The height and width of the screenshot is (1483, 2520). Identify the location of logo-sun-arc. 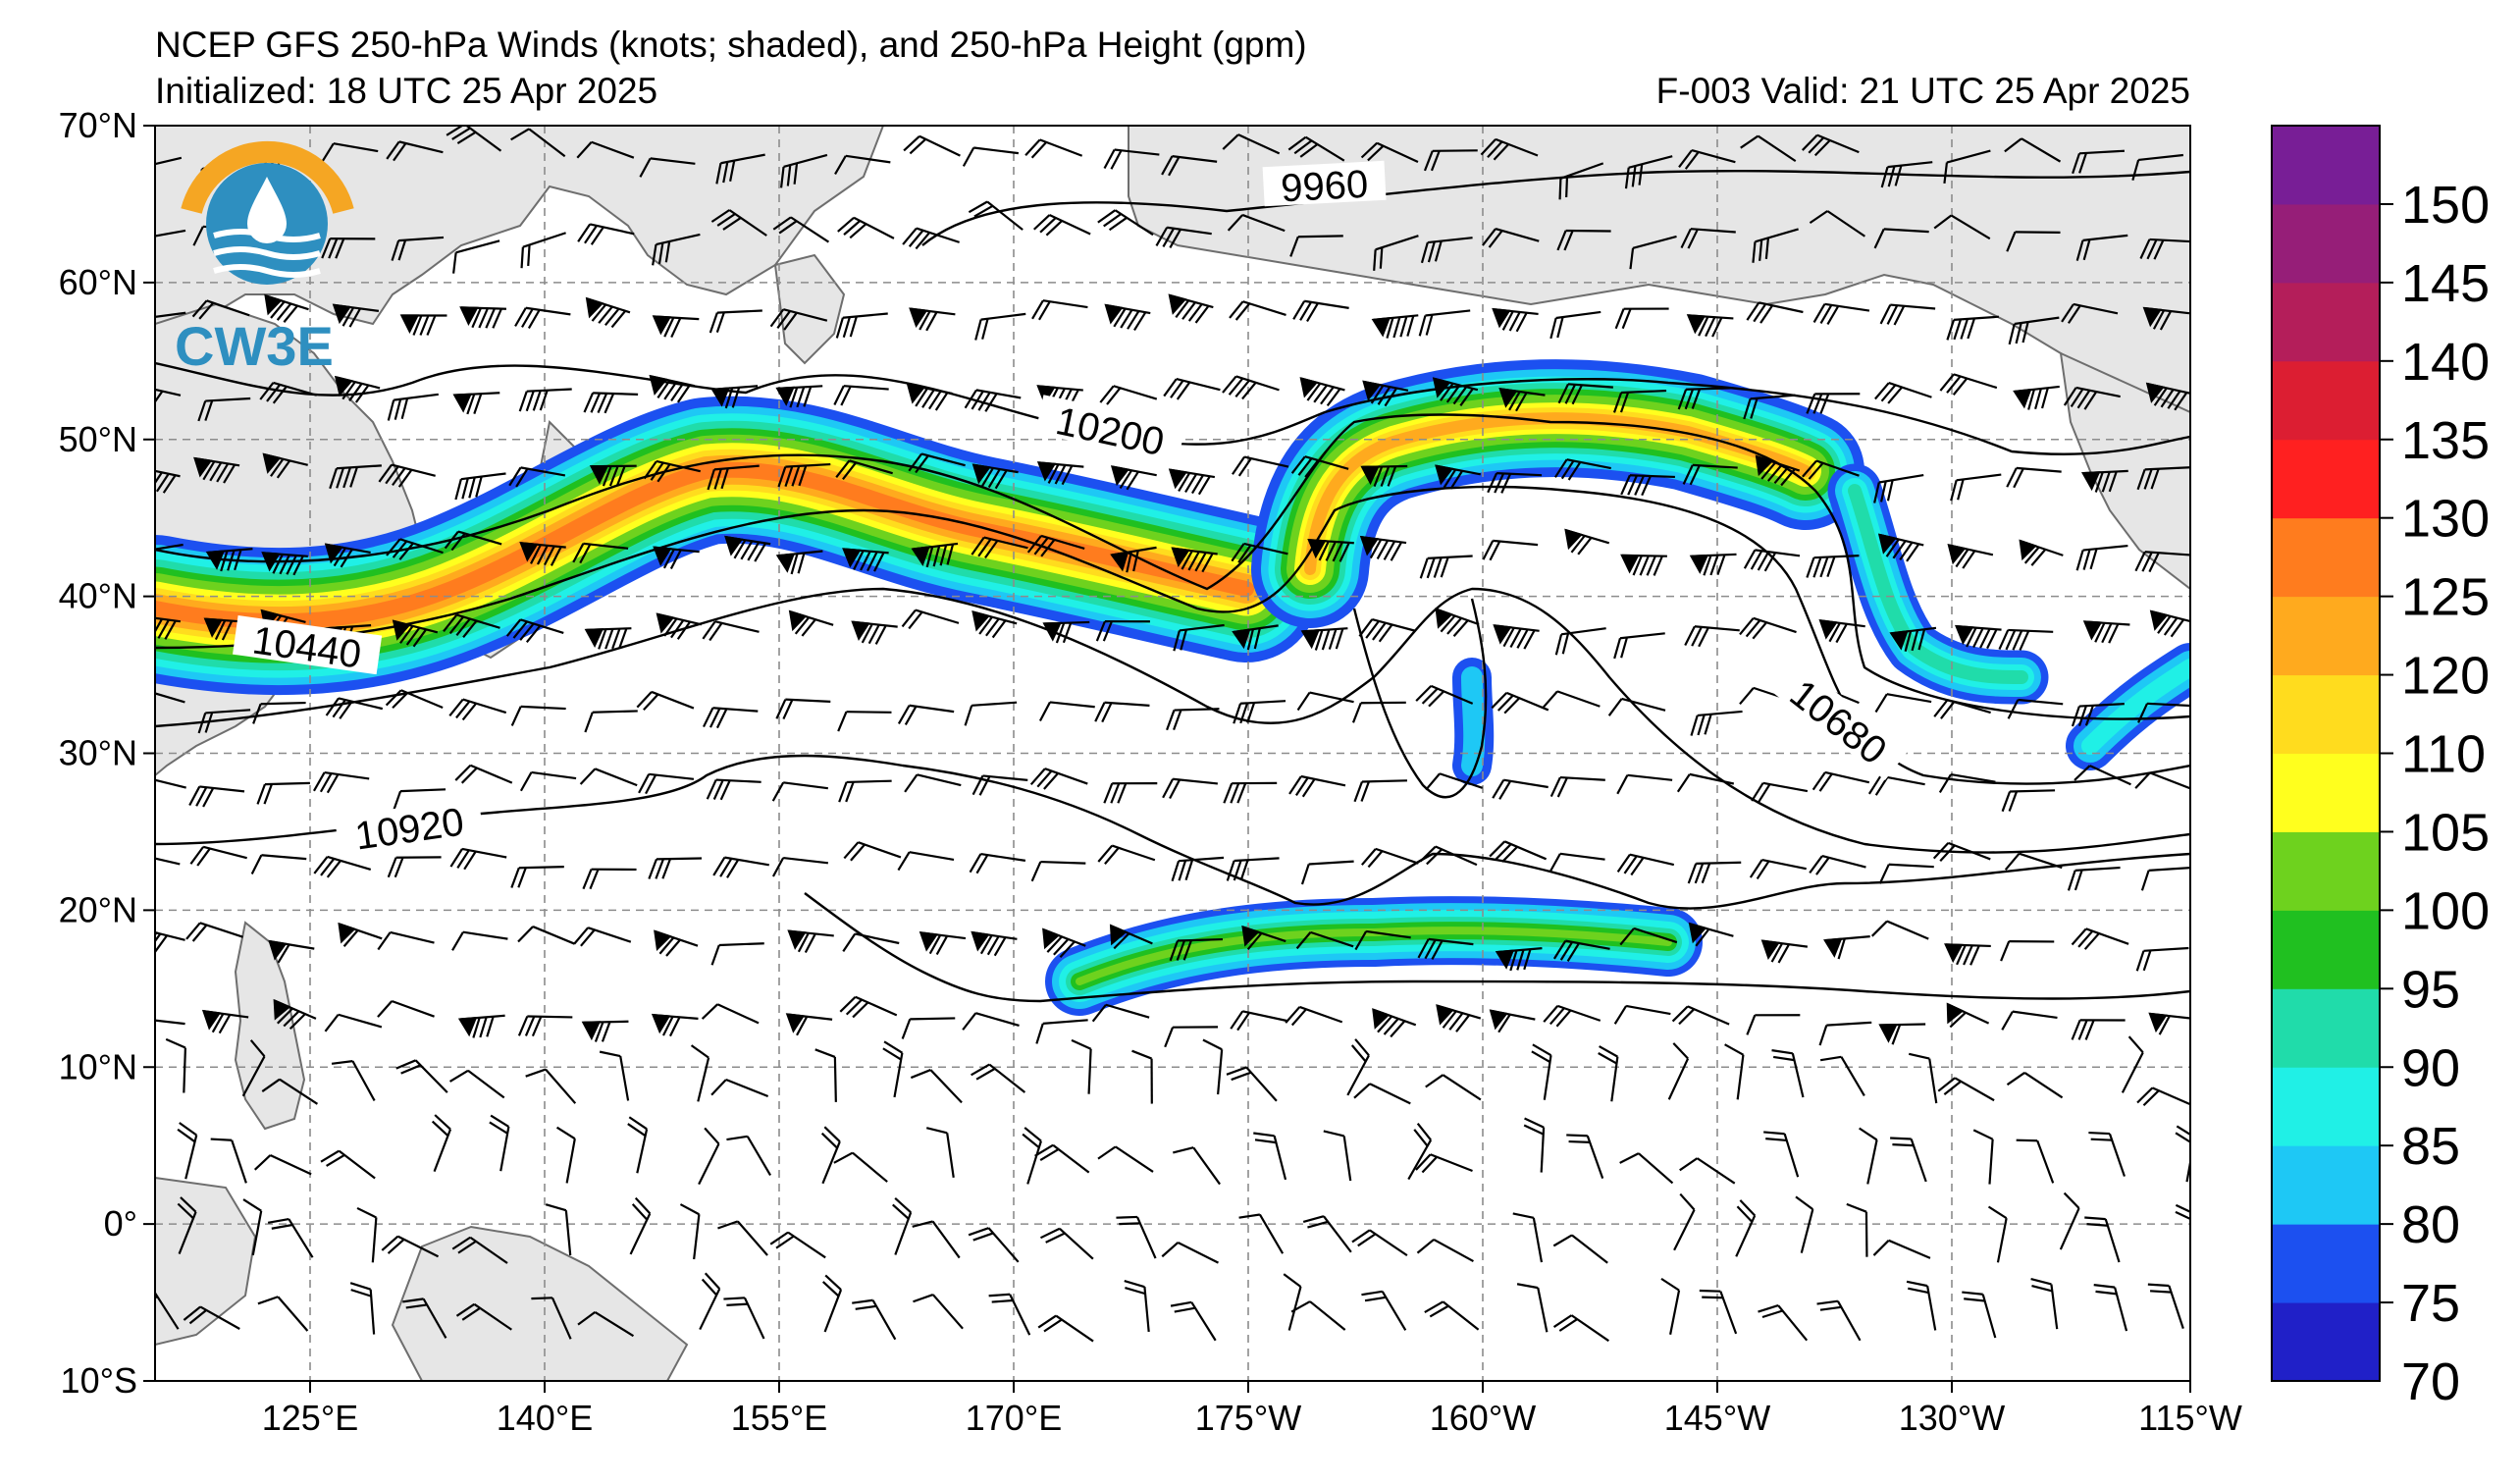
(267, 177).